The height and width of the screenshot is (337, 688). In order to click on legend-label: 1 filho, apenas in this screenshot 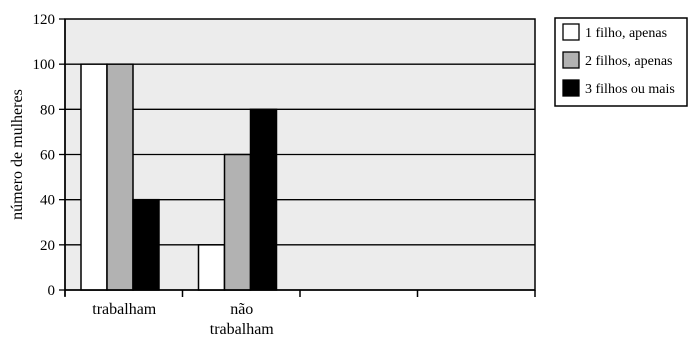, I will do `click(626, 33)`.